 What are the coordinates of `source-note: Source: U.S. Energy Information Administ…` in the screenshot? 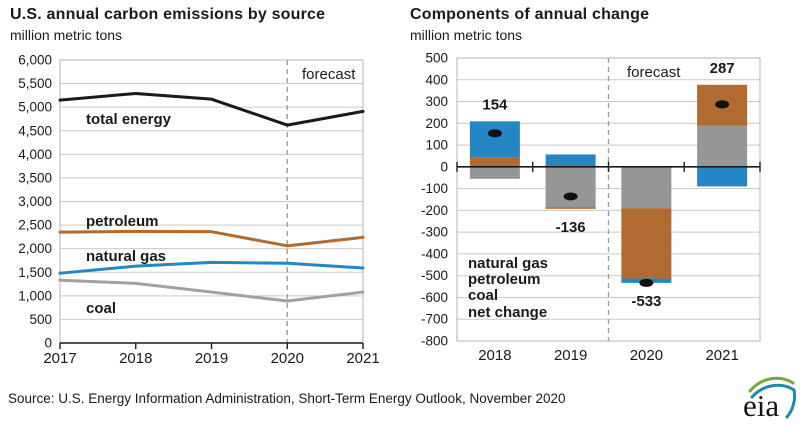 It's located at (287, 398).